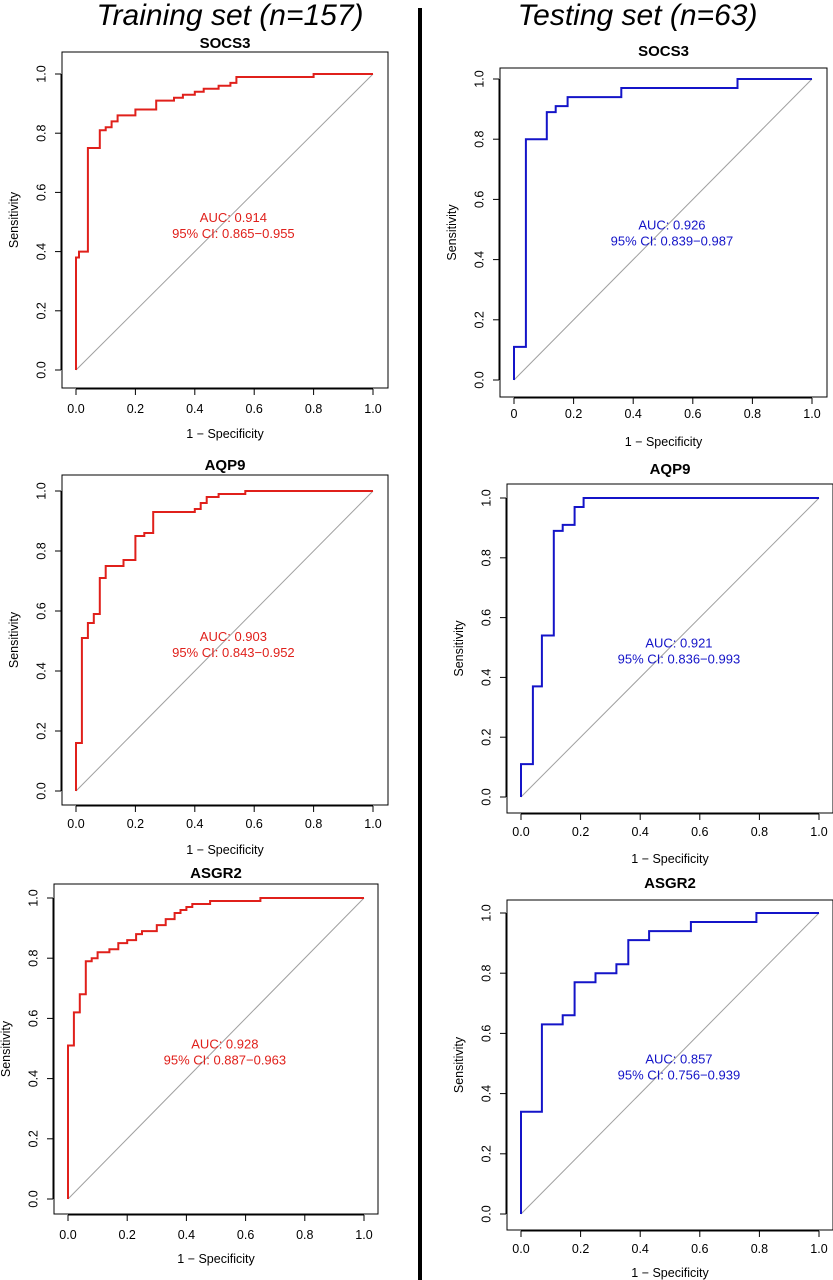 This screenshot has height=1280, width=833. What do you see at coordinates (224, 1044) in the screenshot?
I see `auc-annotation: AUC: 0.928` at bounding box center [224, 1044].